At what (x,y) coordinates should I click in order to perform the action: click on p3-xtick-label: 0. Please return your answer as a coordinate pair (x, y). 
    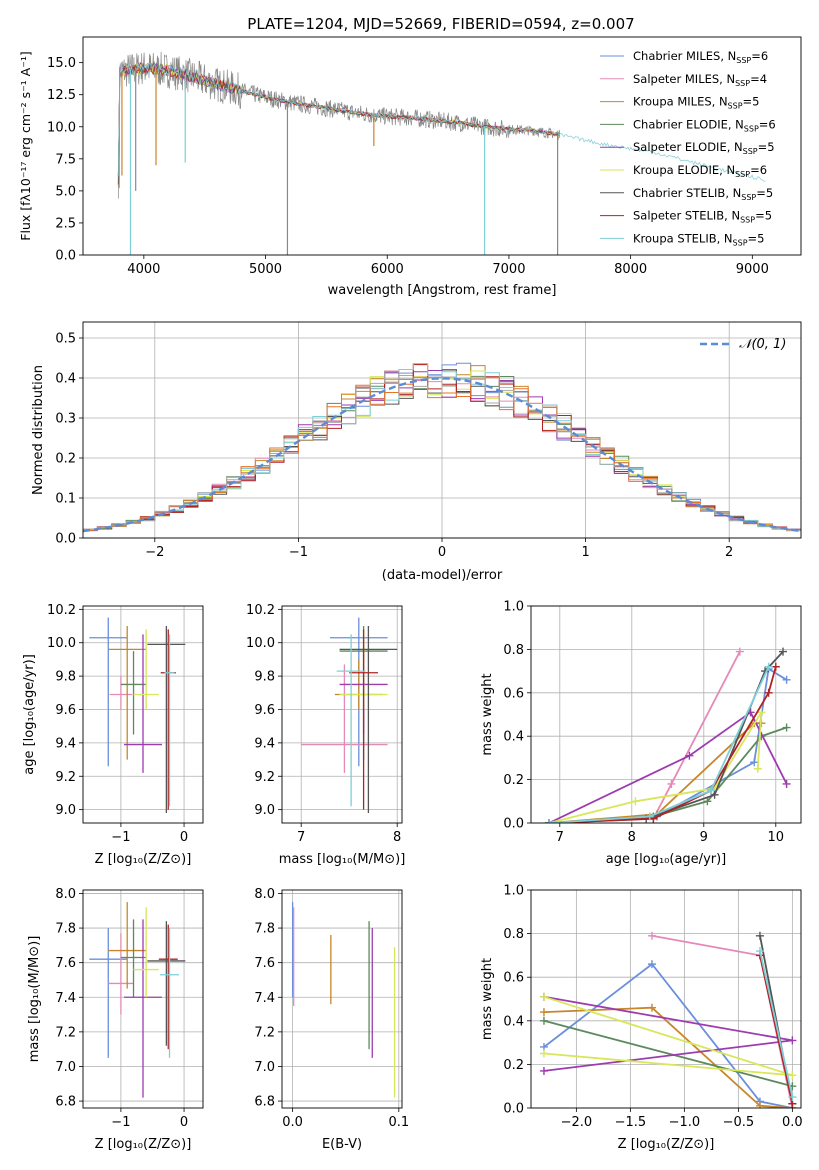
    Looking at the image, I should click on (184, 837).